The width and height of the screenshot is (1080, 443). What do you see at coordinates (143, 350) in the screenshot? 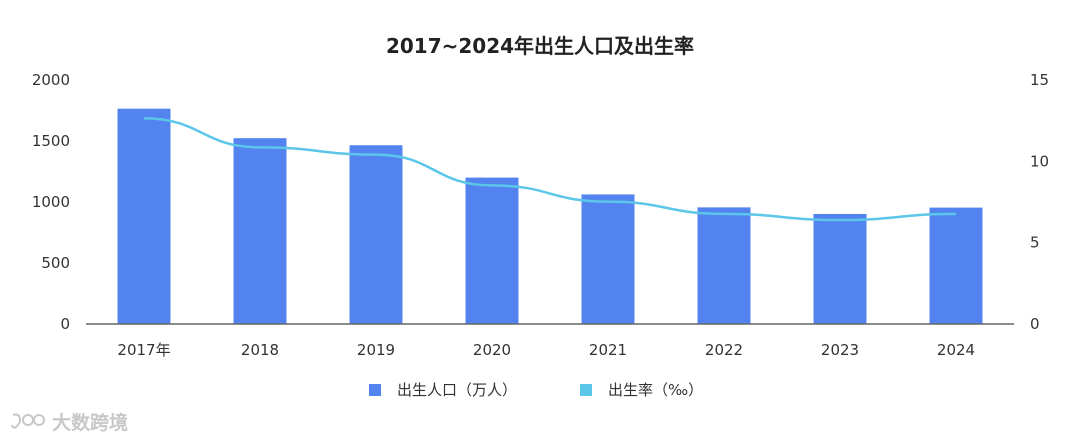
I see `x-tick-label: 2017年` at bounding box center [143, 350].